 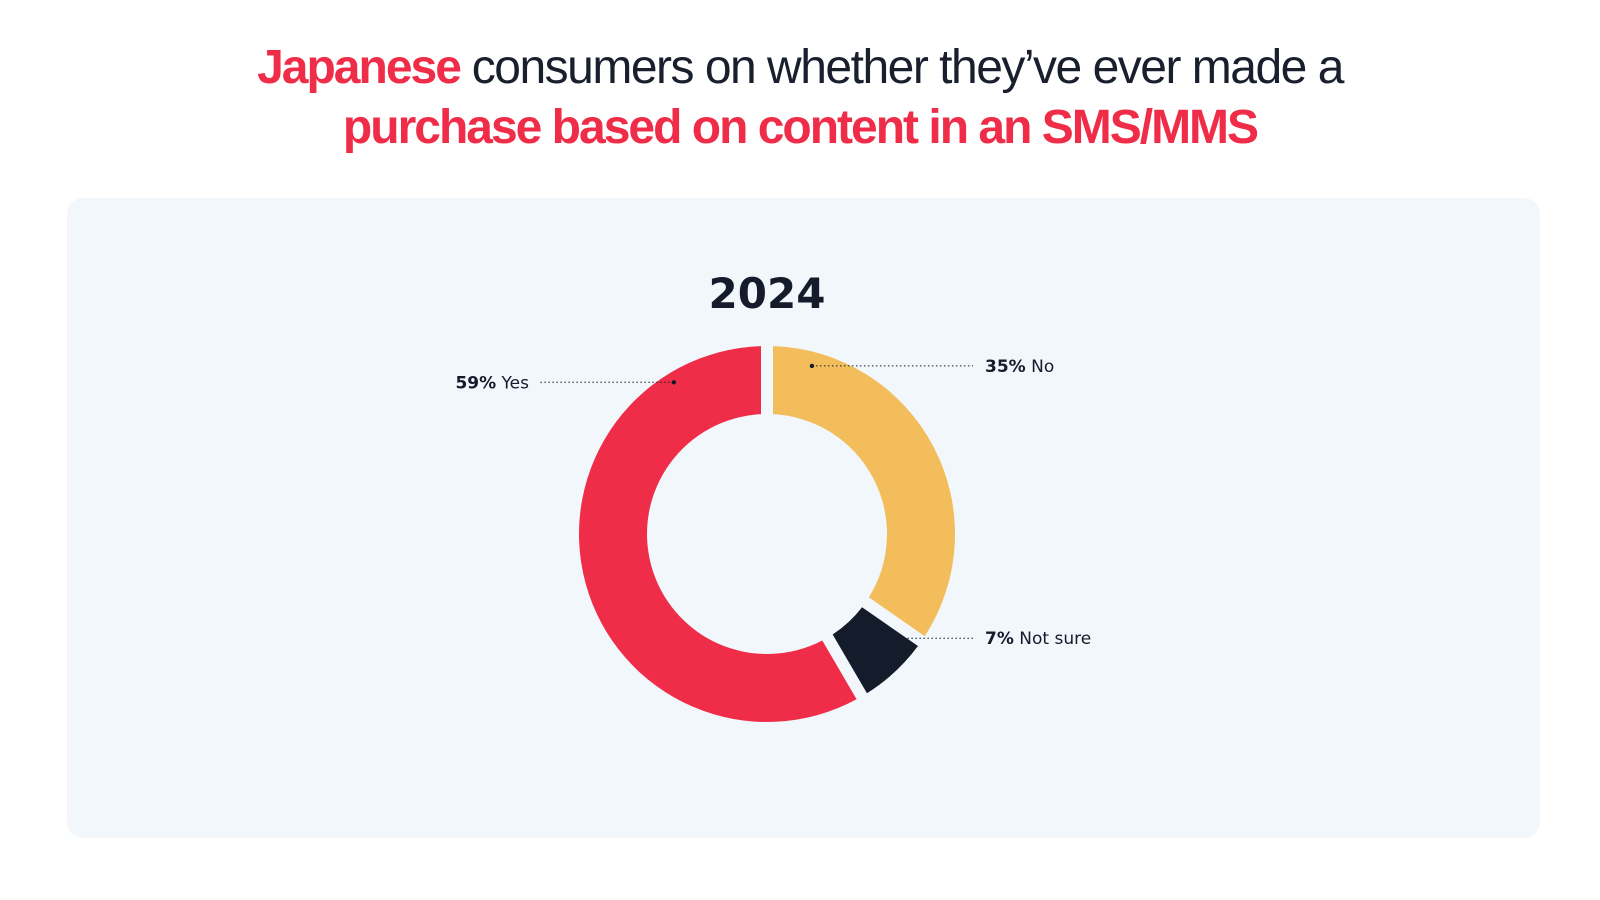 What do you see at coordinates (800, 127) in the screenshot?
I see `title-line-2: purchase based on content in an SMS/MMS` at bounding box center [800, 127].